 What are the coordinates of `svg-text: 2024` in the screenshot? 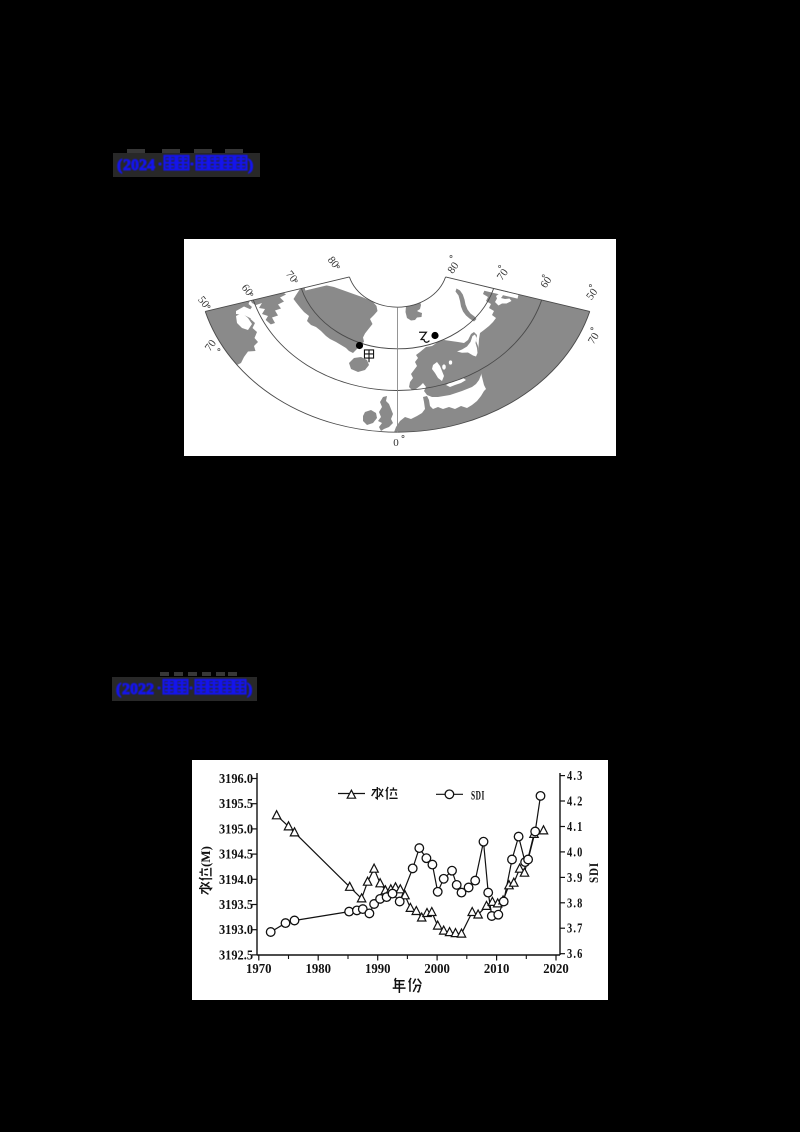 It's located at (139, 165).